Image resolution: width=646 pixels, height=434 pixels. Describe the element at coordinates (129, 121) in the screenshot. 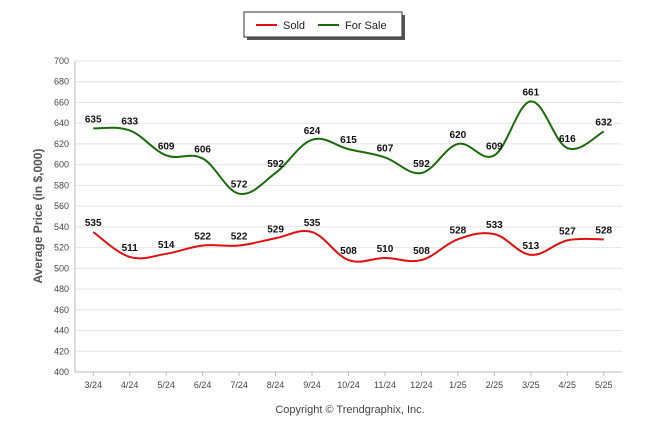

I see `data-label-for-sale: 633` at that location.